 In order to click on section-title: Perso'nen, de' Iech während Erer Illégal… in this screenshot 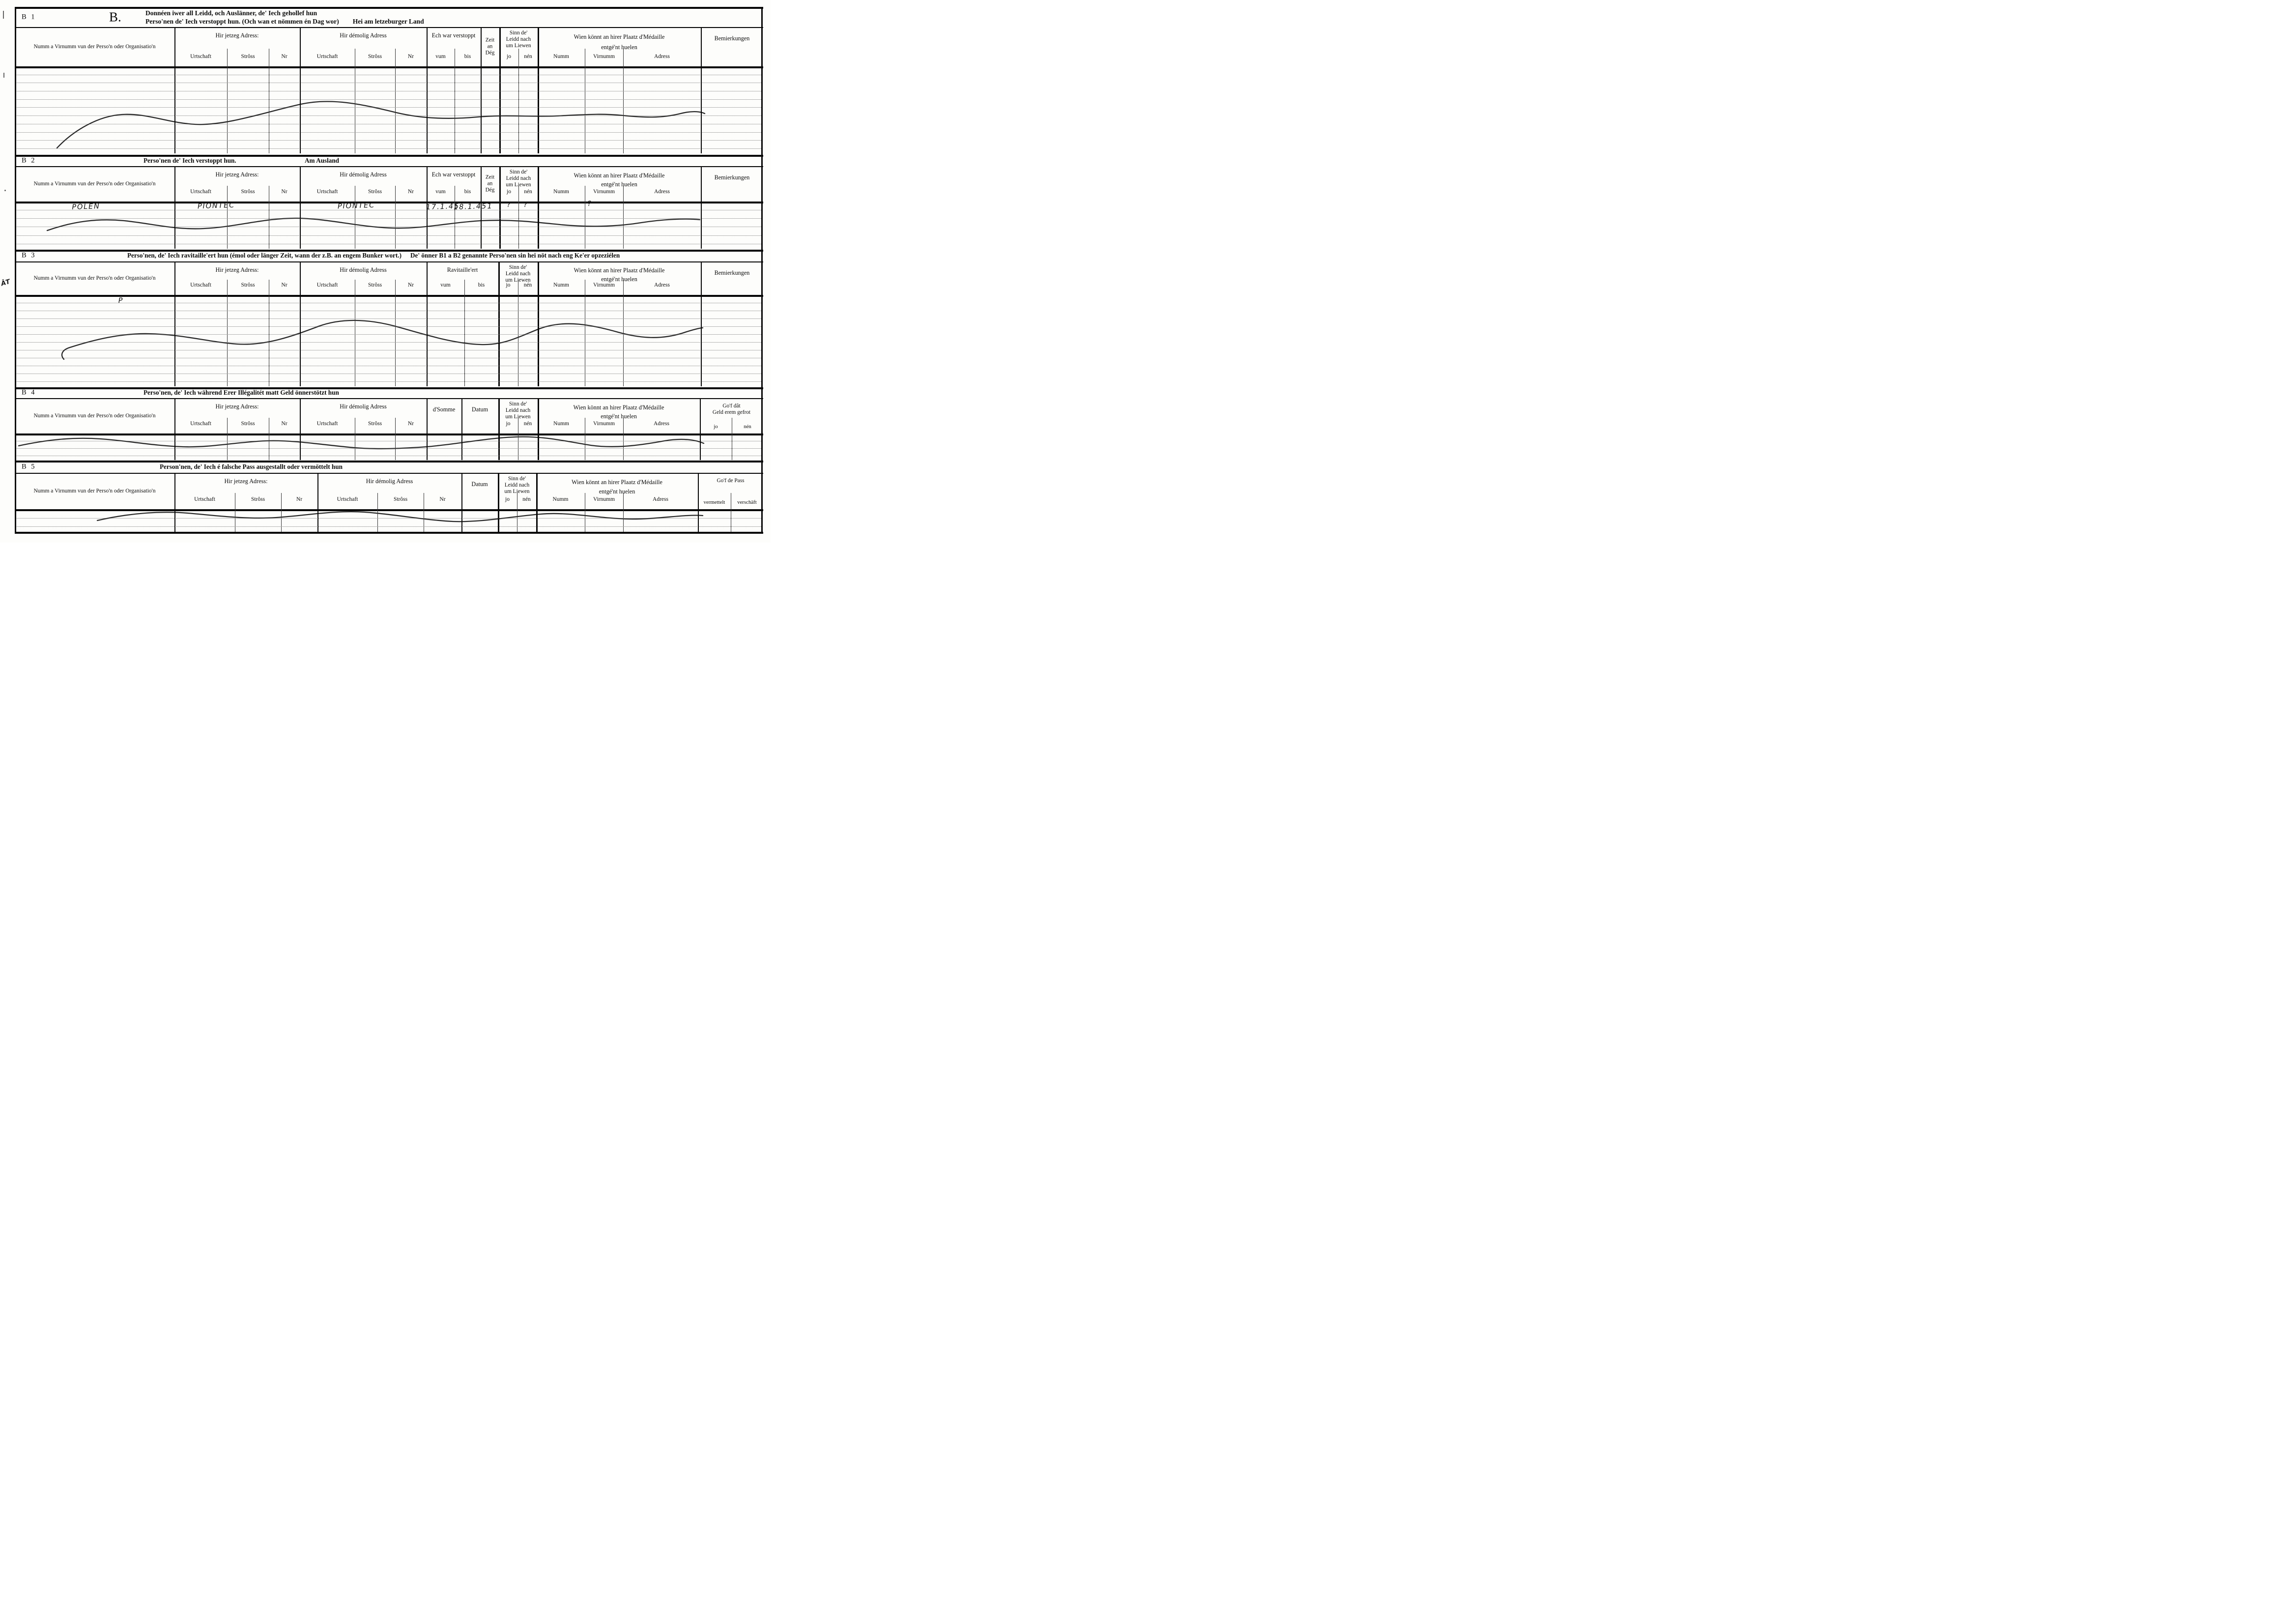, I will do `click(242, 392)`.